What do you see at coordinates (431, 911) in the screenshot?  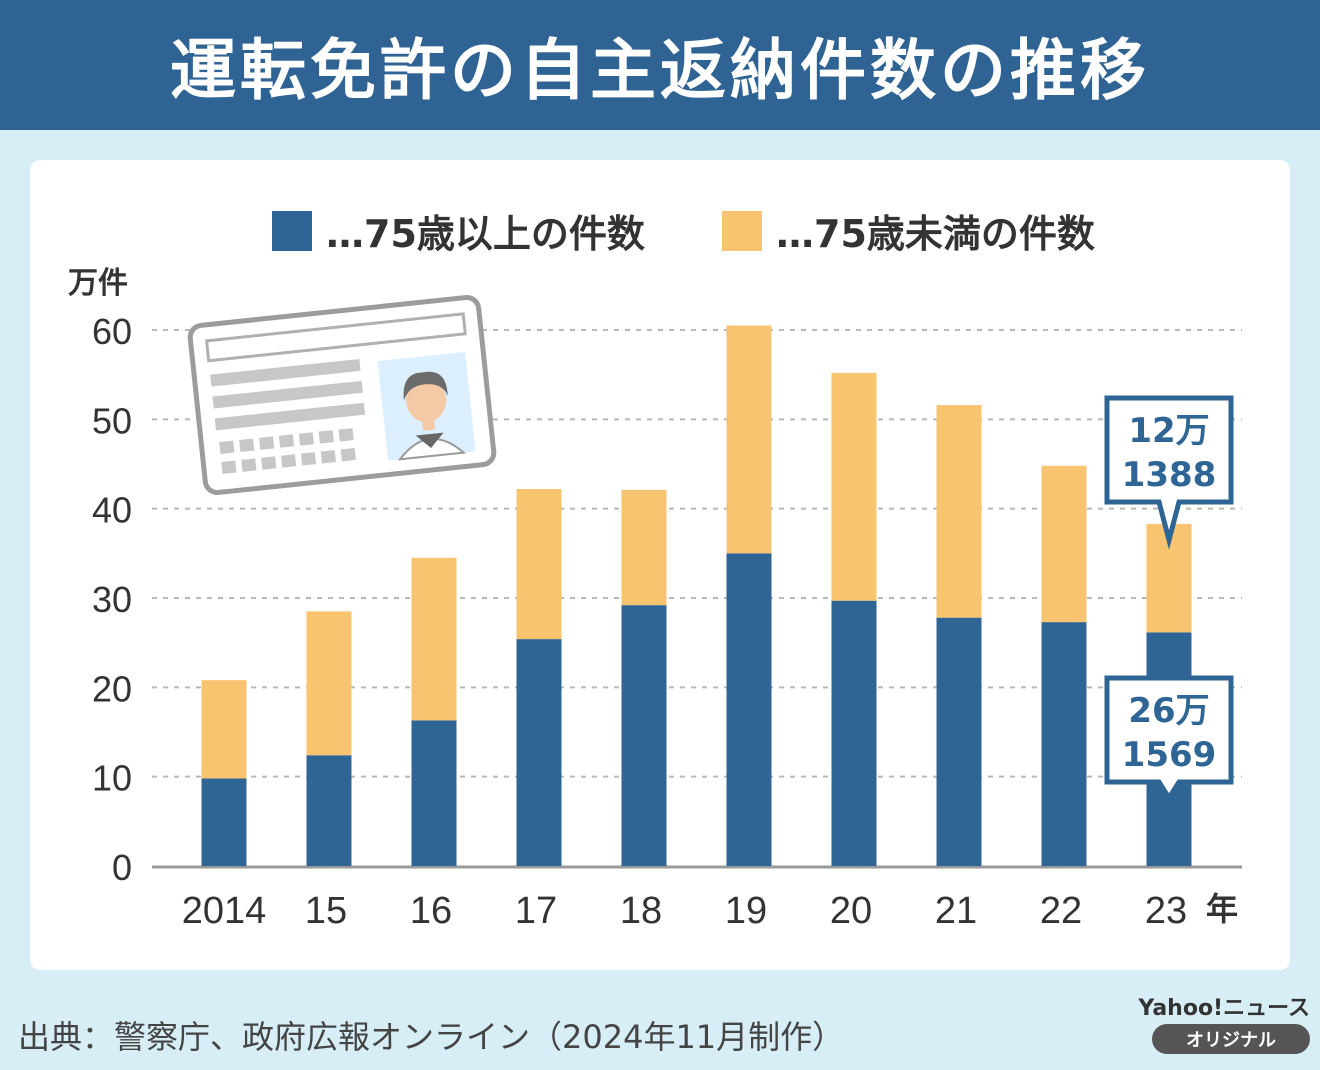 I see `x-tick-label: 16` at bounding box center [431, 911].